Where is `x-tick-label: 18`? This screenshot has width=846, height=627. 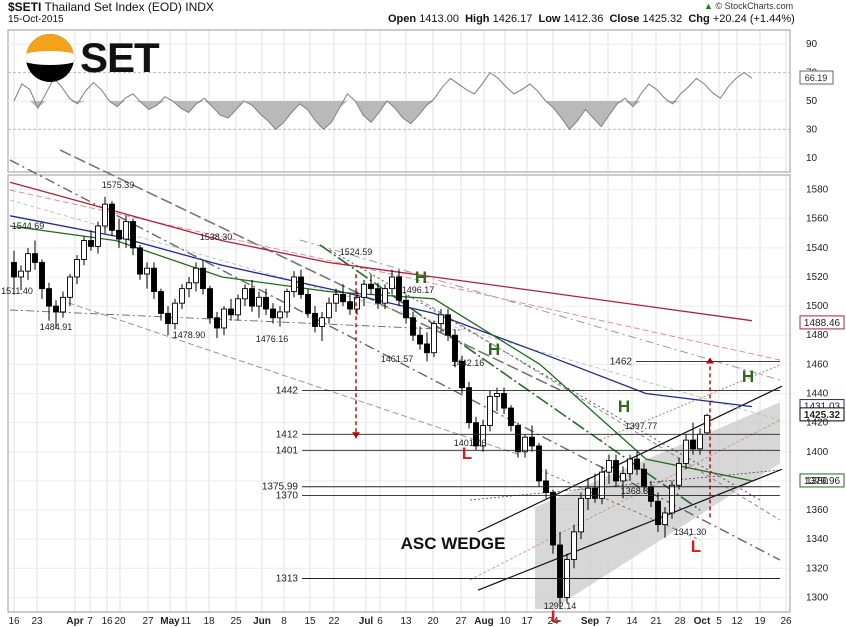 x-tick-label: 18 is located at coordinates (209, 621).